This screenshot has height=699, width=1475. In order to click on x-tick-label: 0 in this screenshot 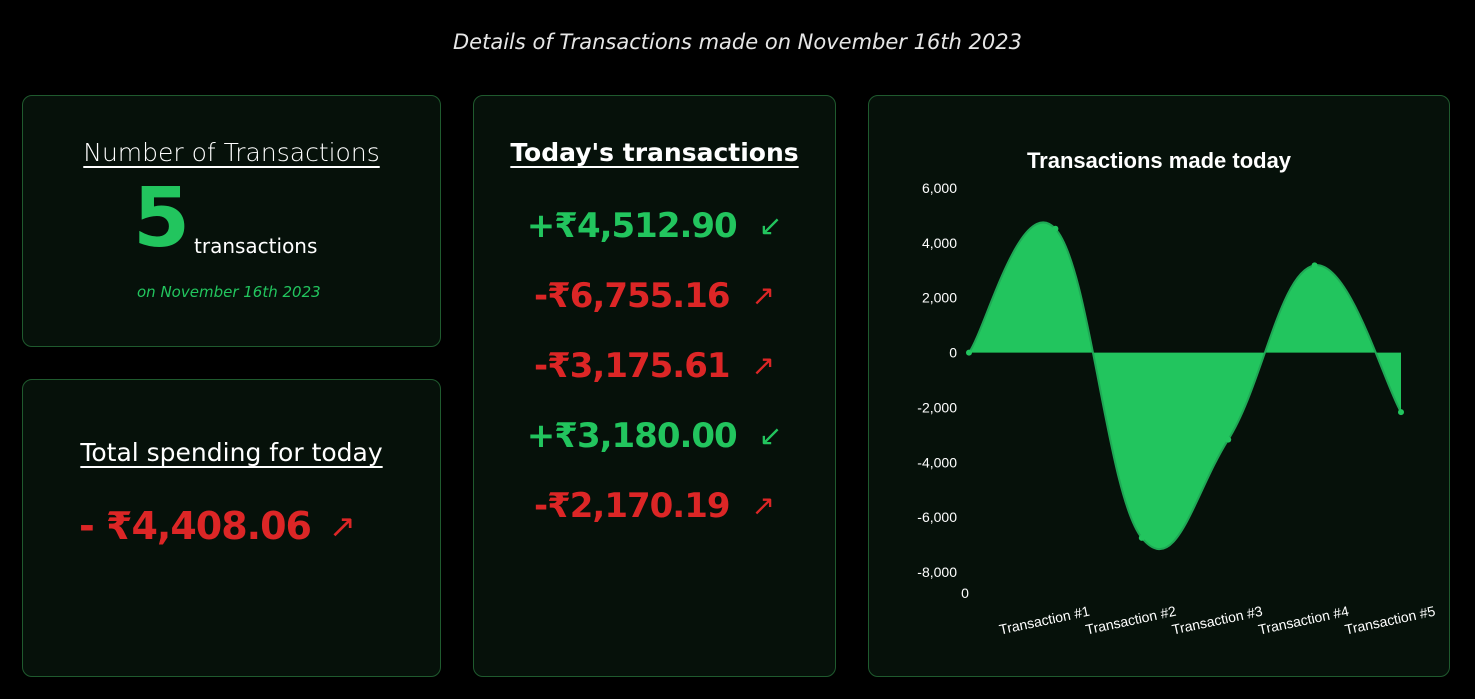, I will do `click(965, 593)`.